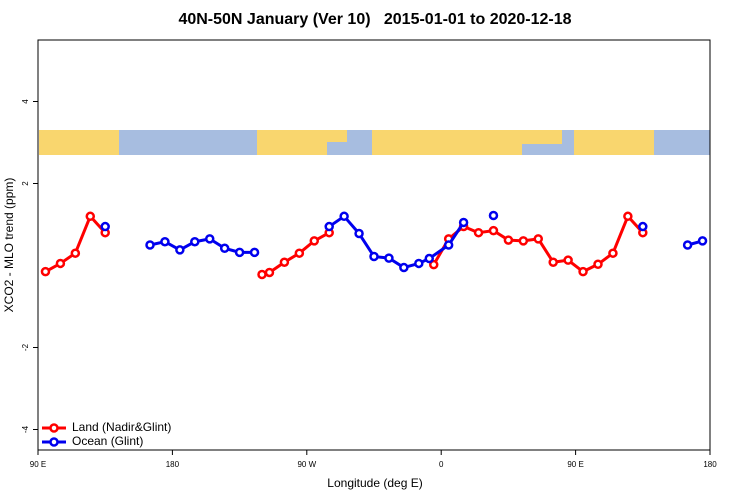 Image resolution: width=750 pixels, height=500 pixels. Describe the element at coordinates (25, 101) in the screenshot. I see `y-tick-label: 4` at that location.